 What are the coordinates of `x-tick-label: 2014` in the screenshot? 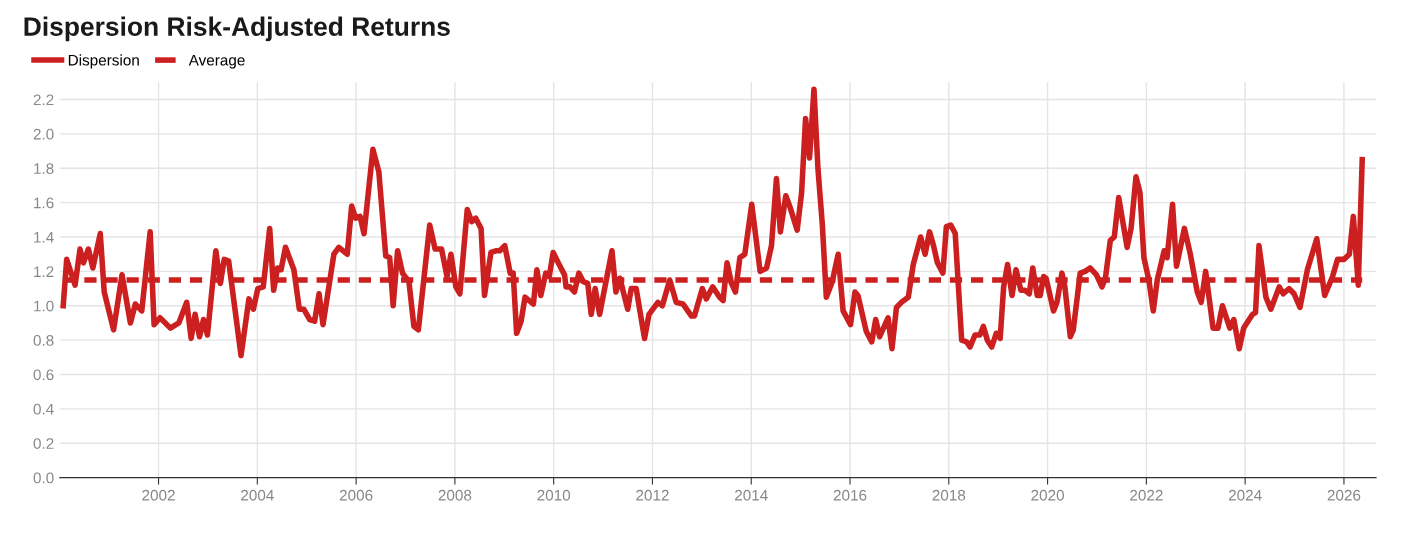 It's located at (751, 495).